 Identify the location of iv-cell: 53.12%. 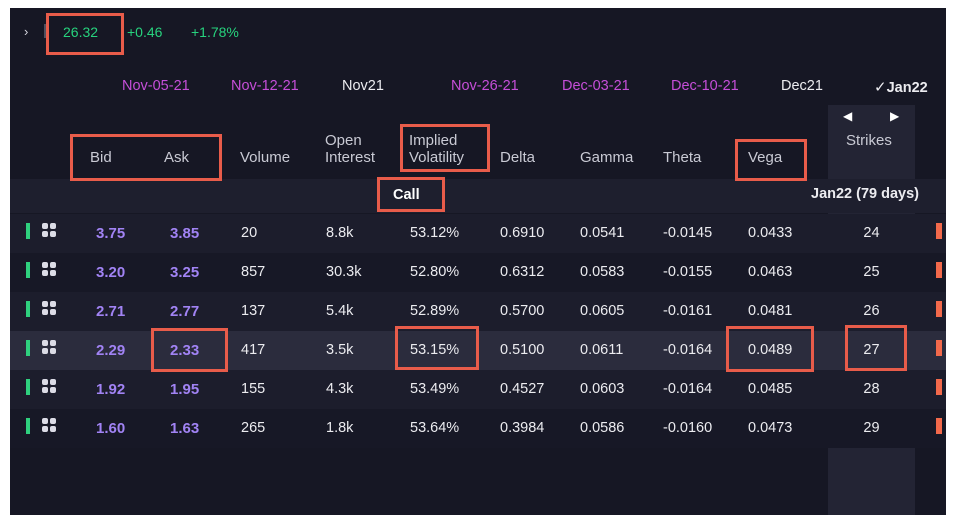
(435, 233).